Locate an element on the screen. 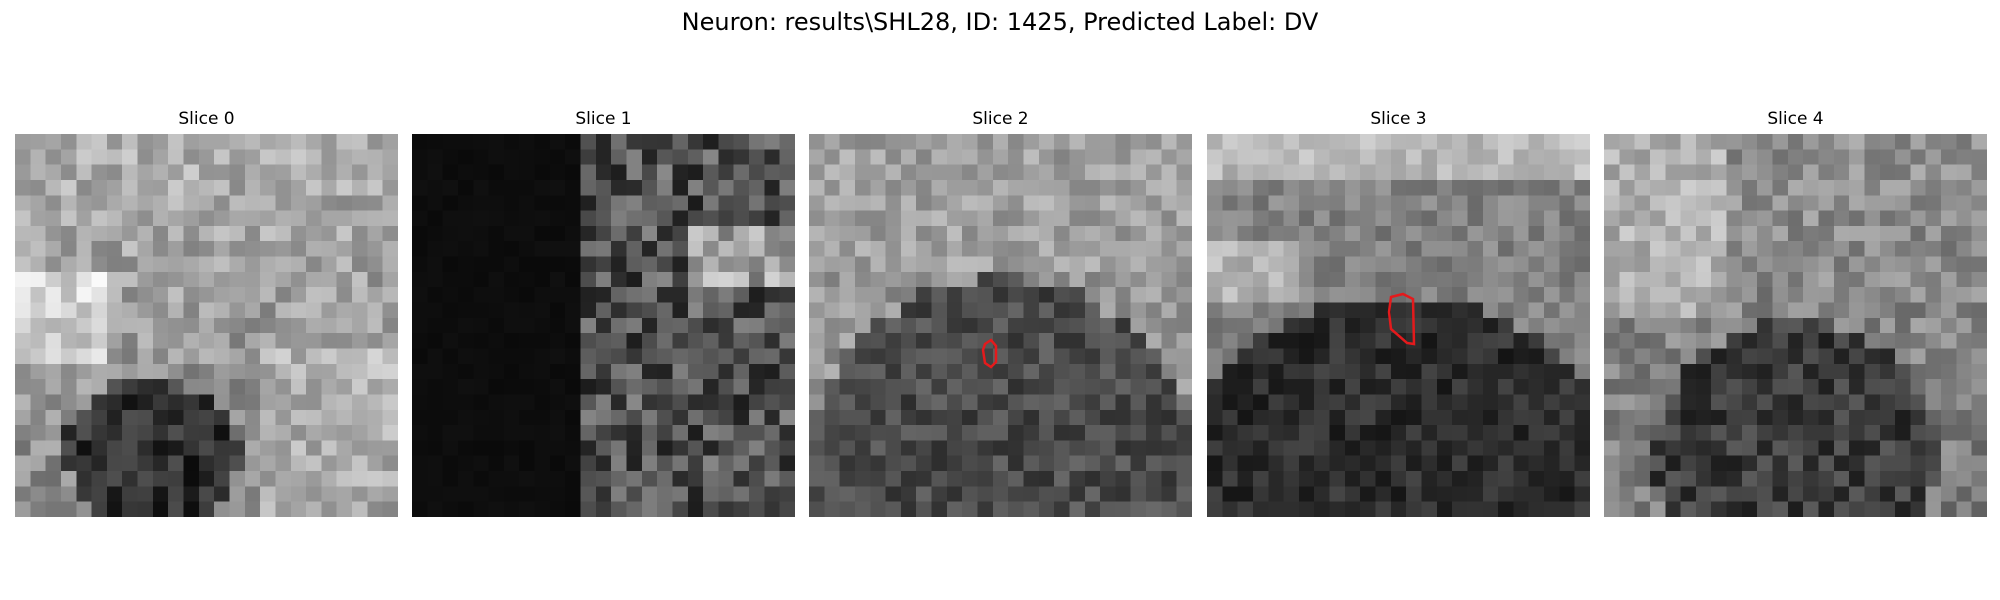 This screenshot has height=600, width=2000. slice-title: Slice 1 is located at coordinates (603, 119).